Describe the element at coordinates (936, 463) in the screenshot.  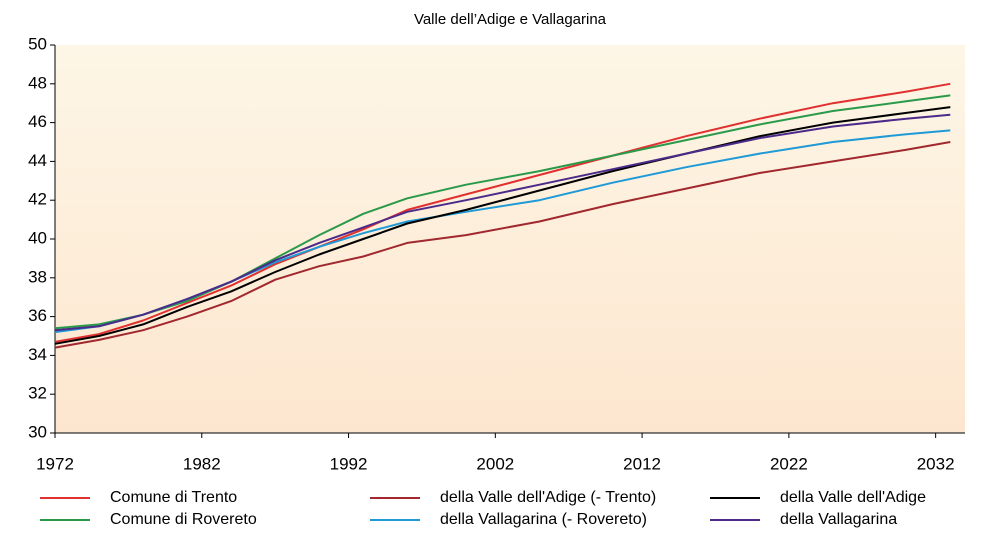
I see `x-tick-label: 2032` at that location.